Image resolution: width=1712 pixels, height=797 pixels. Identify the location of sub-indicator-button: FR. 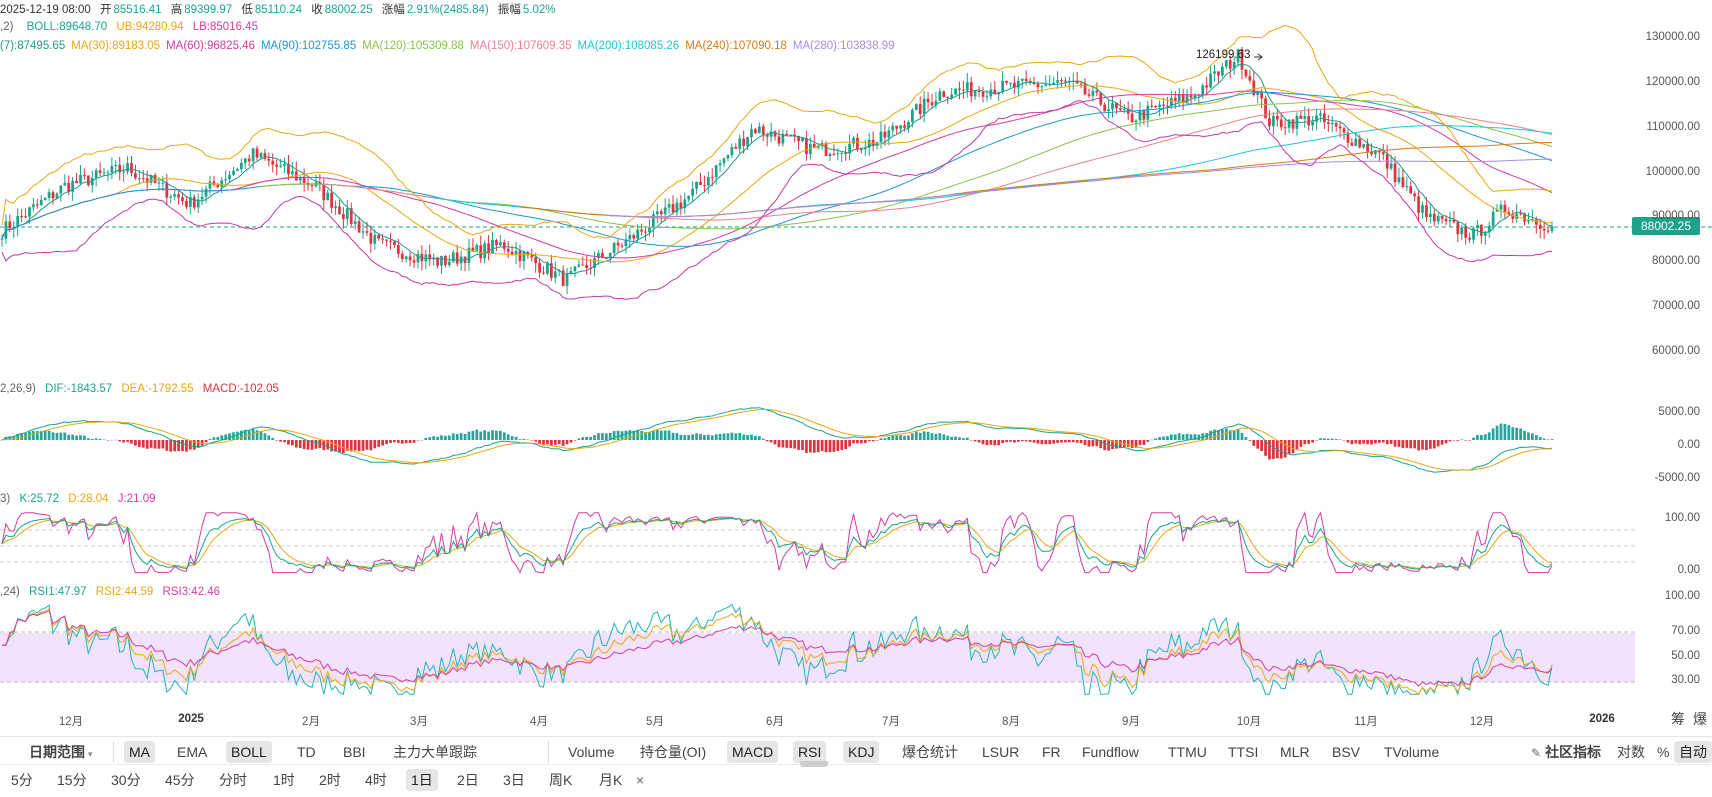
(1051, 752).